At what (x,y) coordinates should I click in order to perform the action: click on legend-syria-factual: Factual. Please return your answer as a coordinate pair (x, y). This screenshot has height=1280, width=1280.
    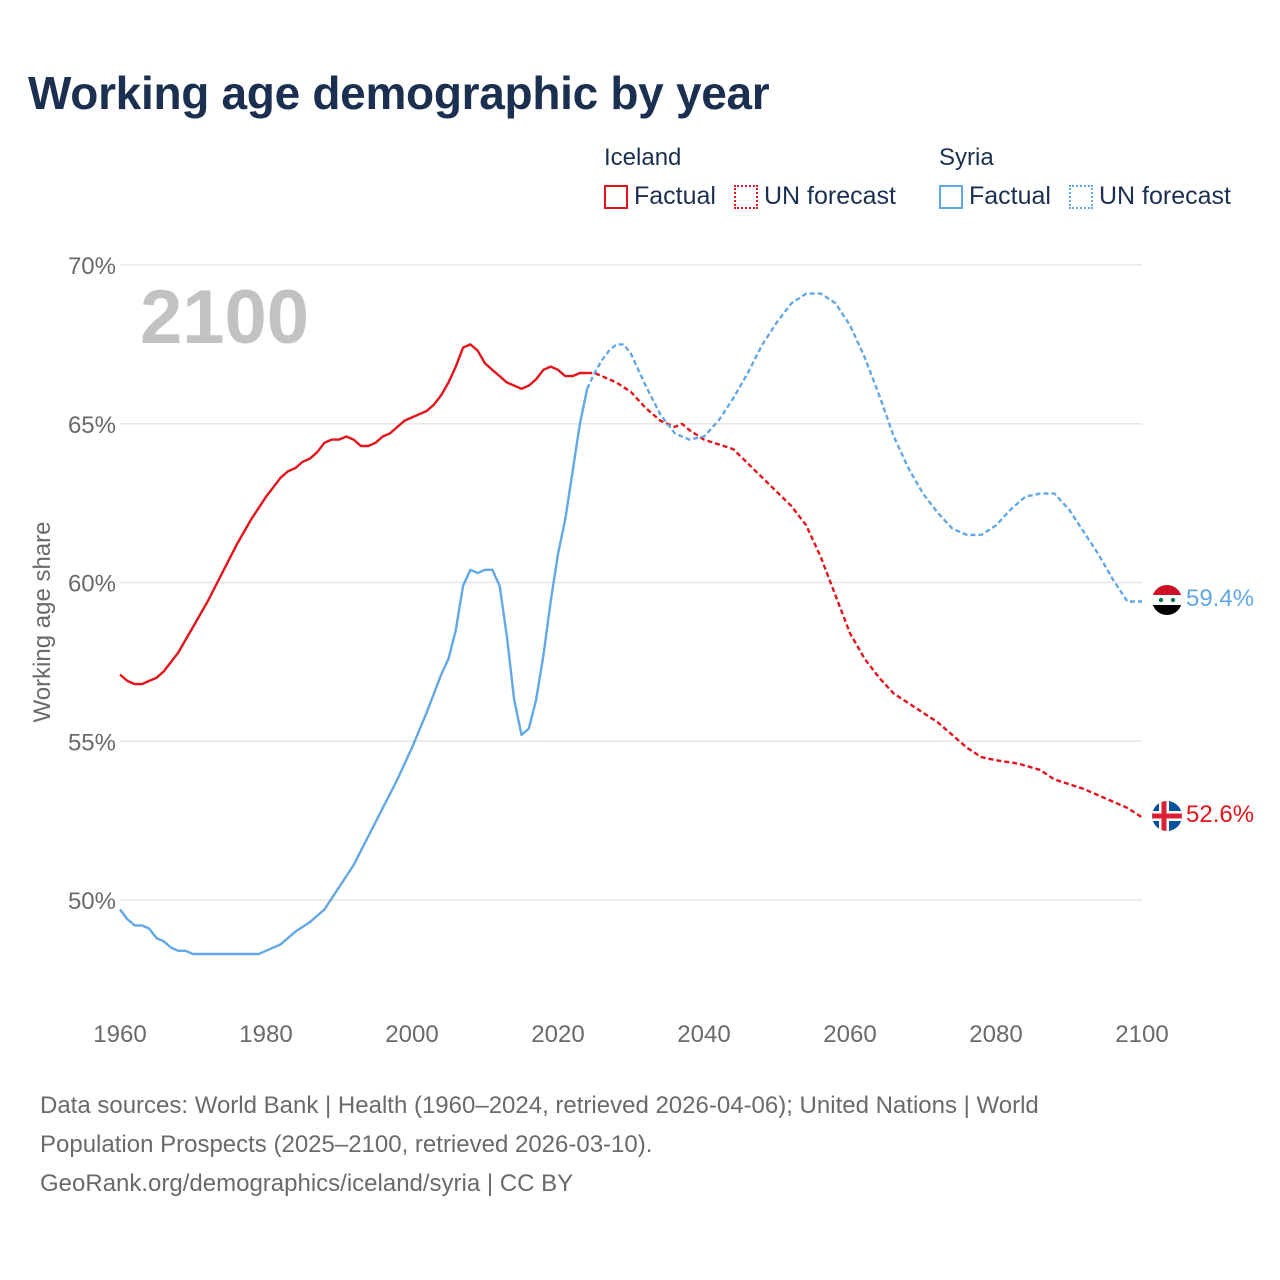
    Looking at the image, I should click on (995, 196).